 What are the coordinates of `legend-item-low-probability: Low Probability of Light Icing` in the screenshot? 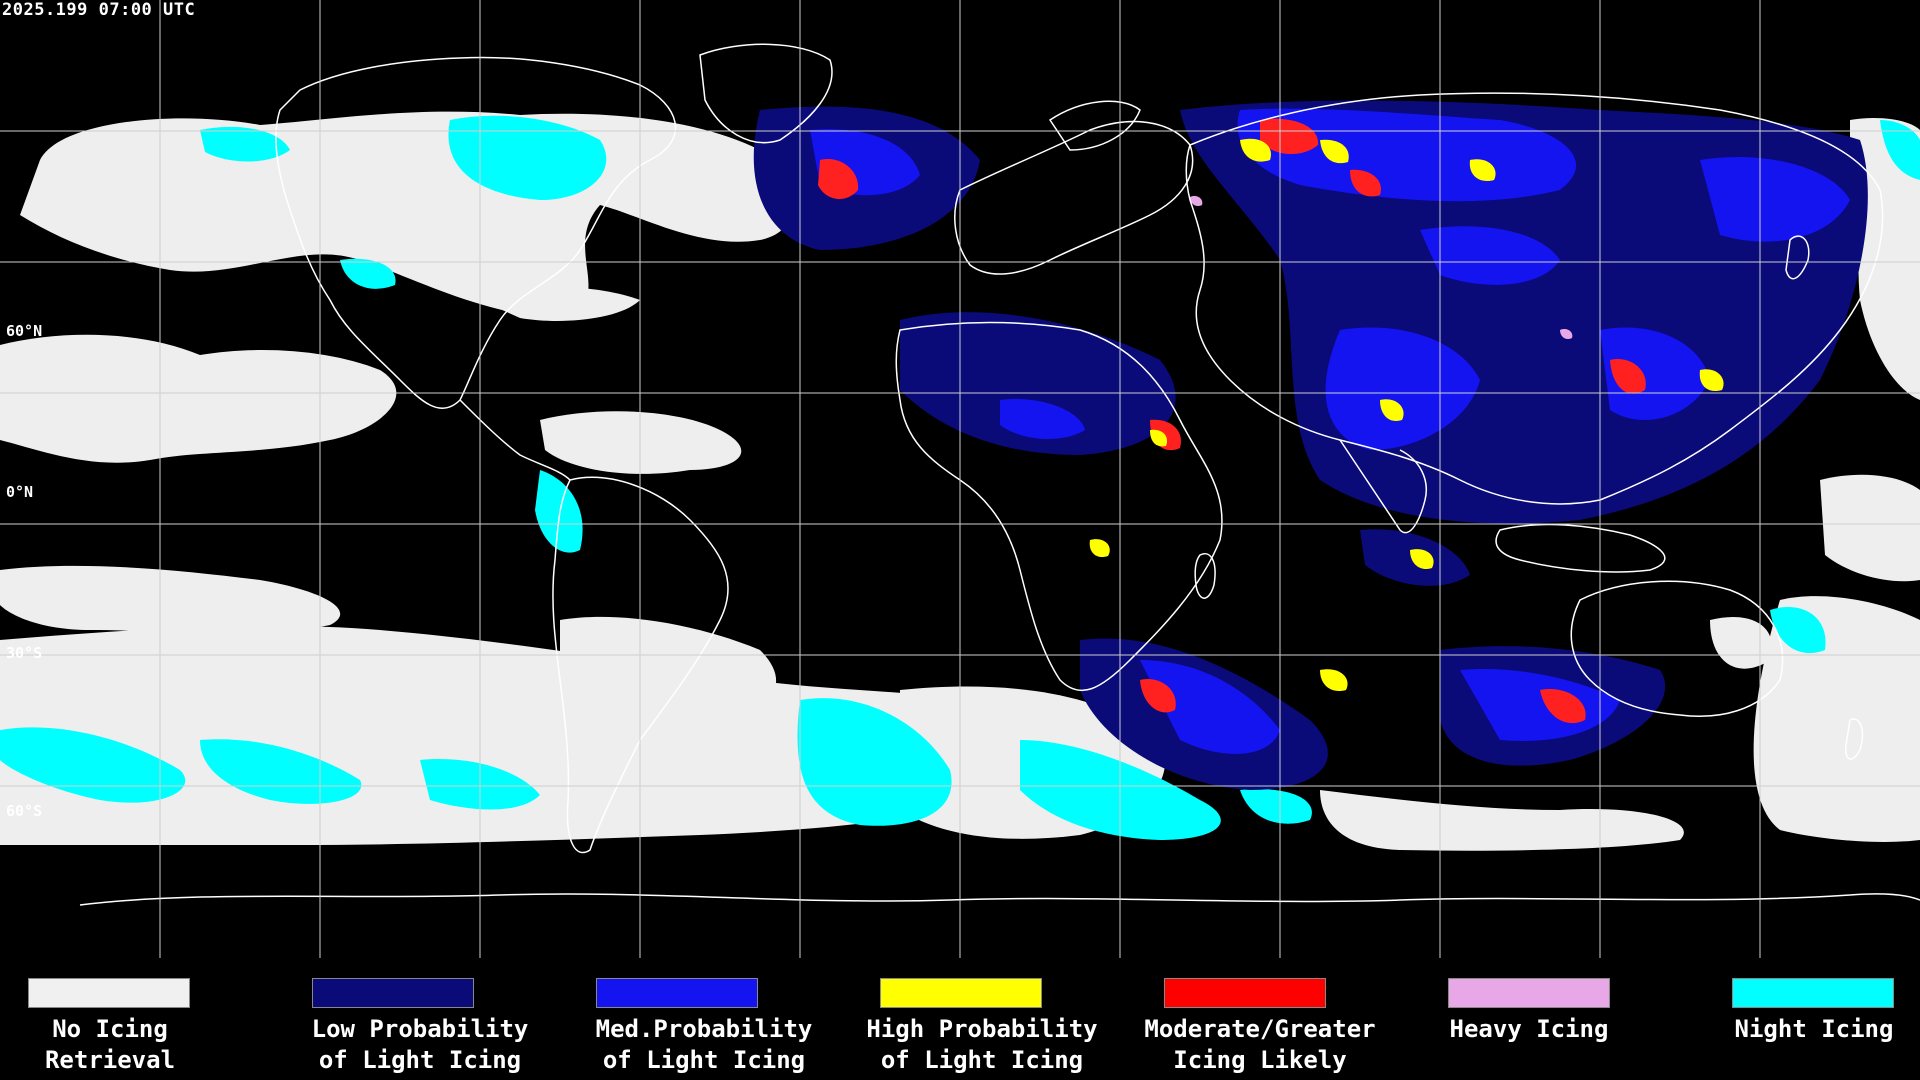 It's located at (428, 1028).